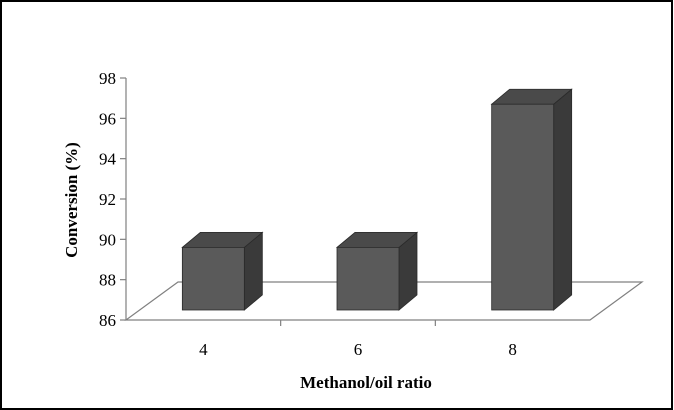  I want to click on x-tick-label: 4, so click(203, 349).